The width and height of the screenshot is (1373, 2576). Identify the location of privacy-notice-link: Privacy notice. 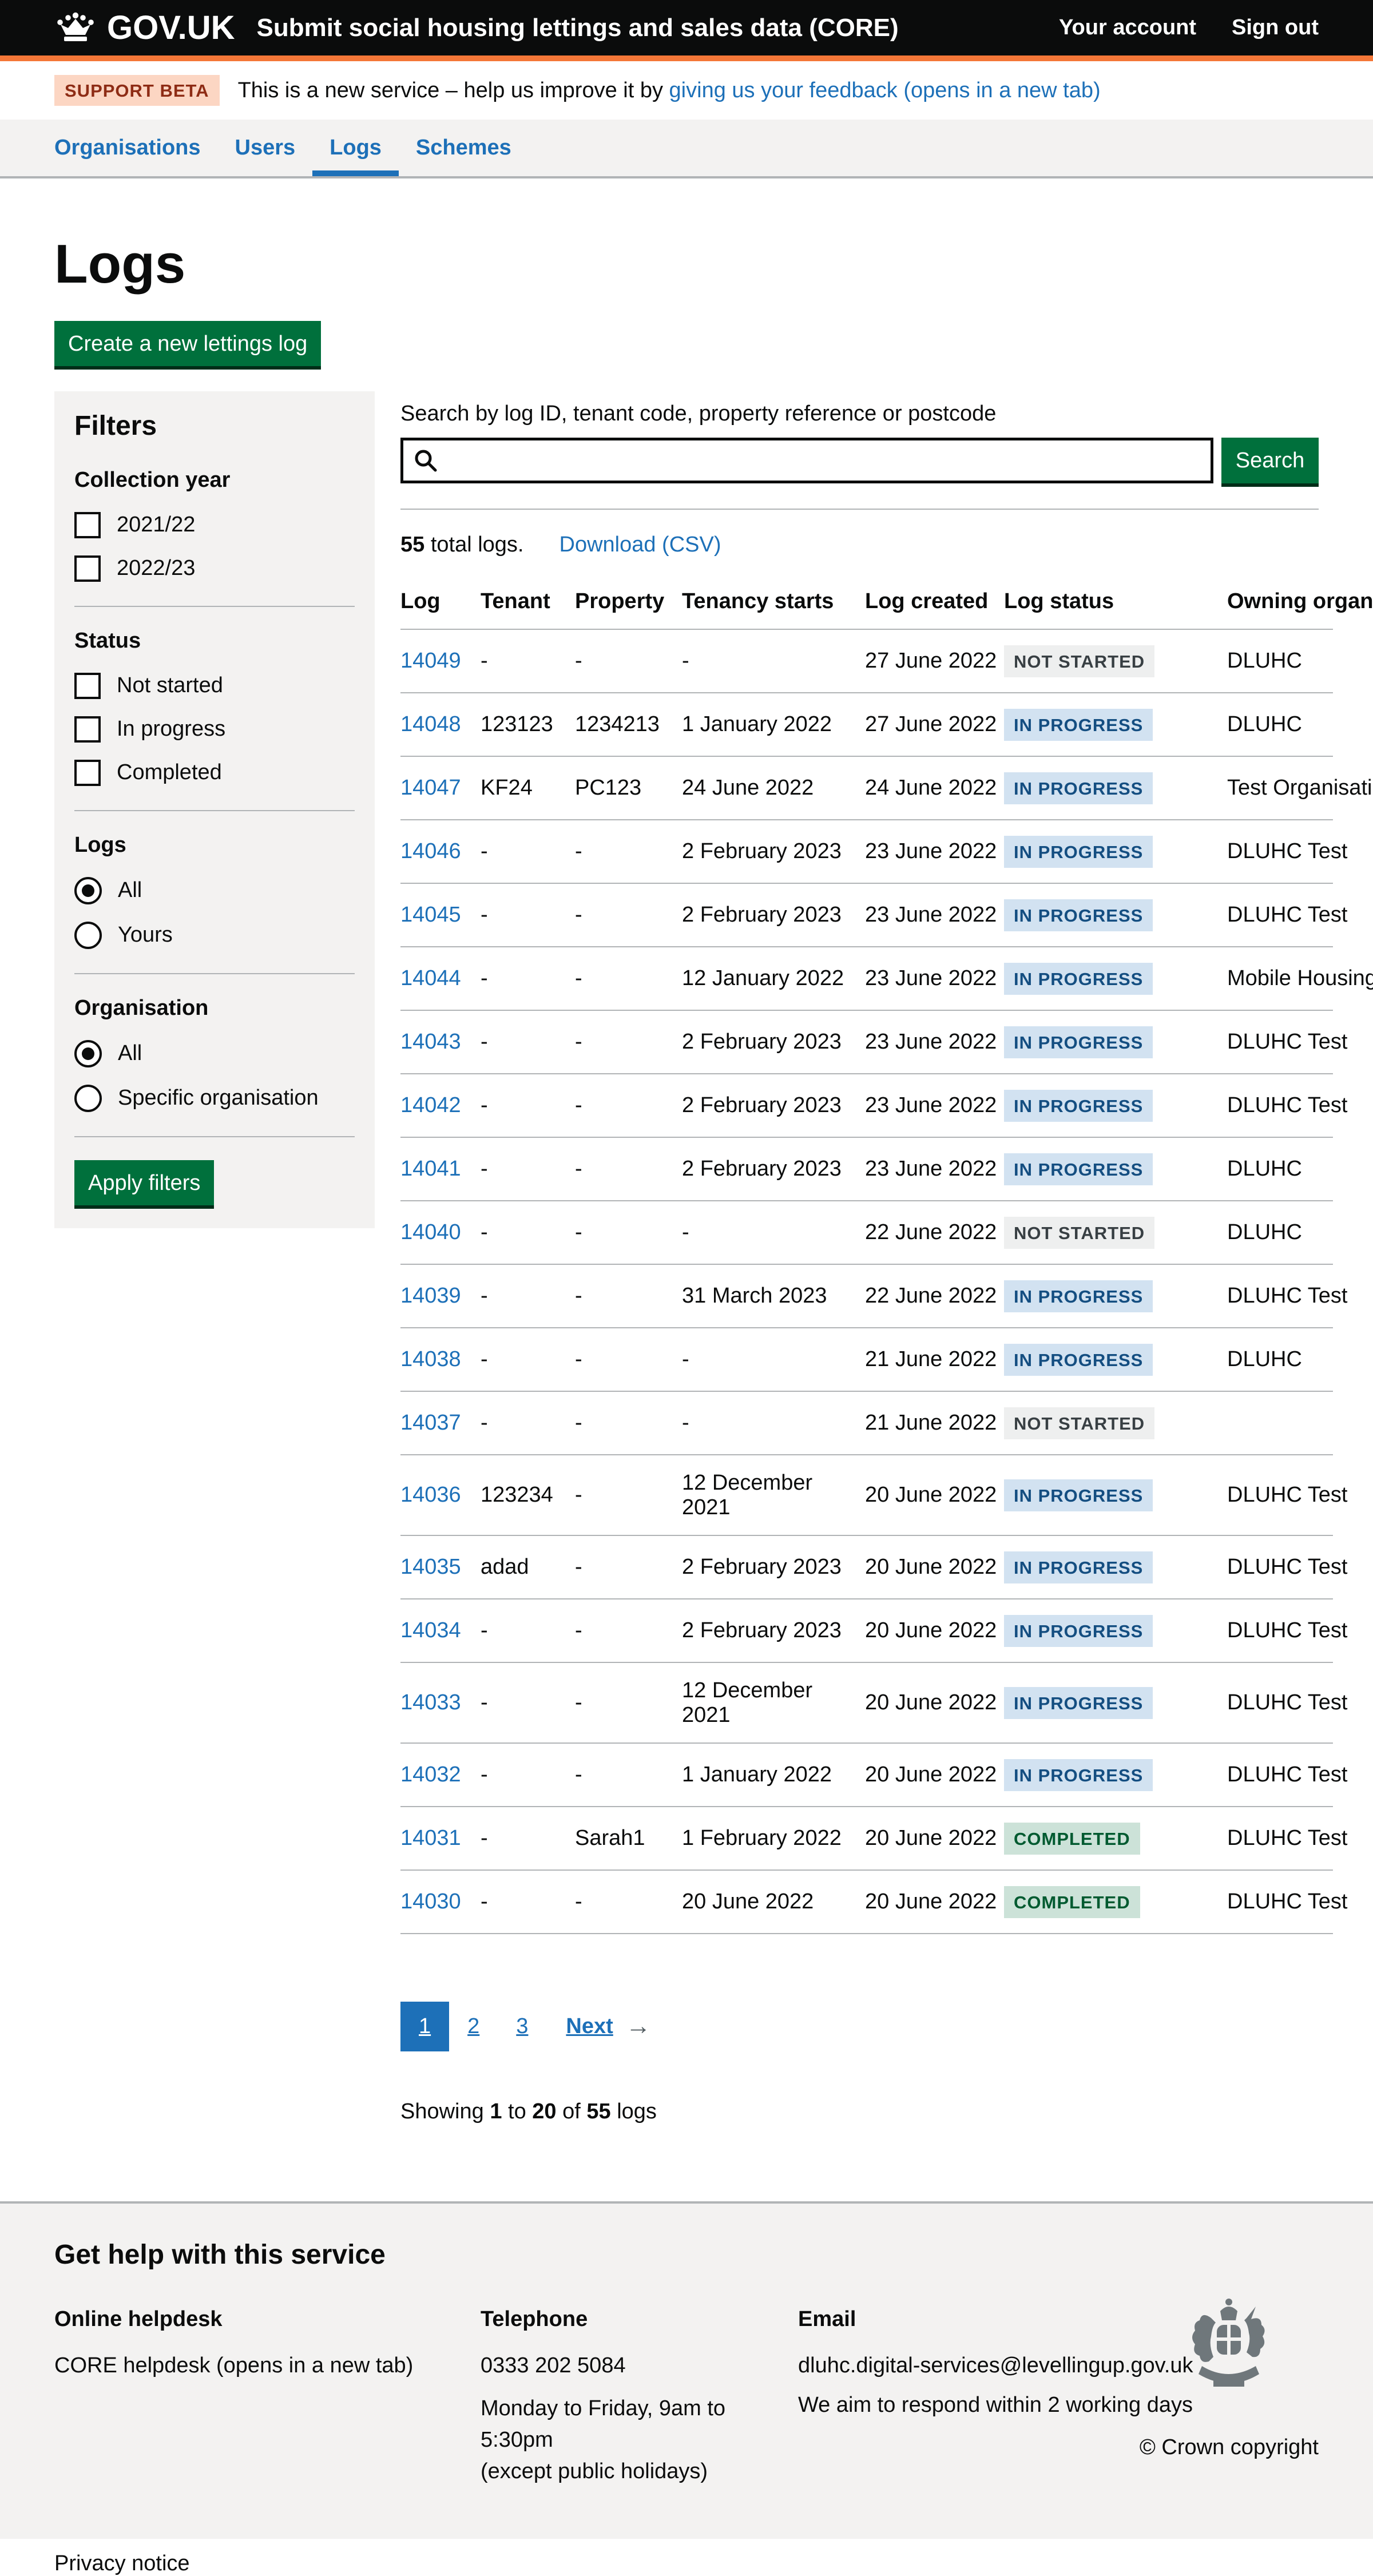
(122, 2563).